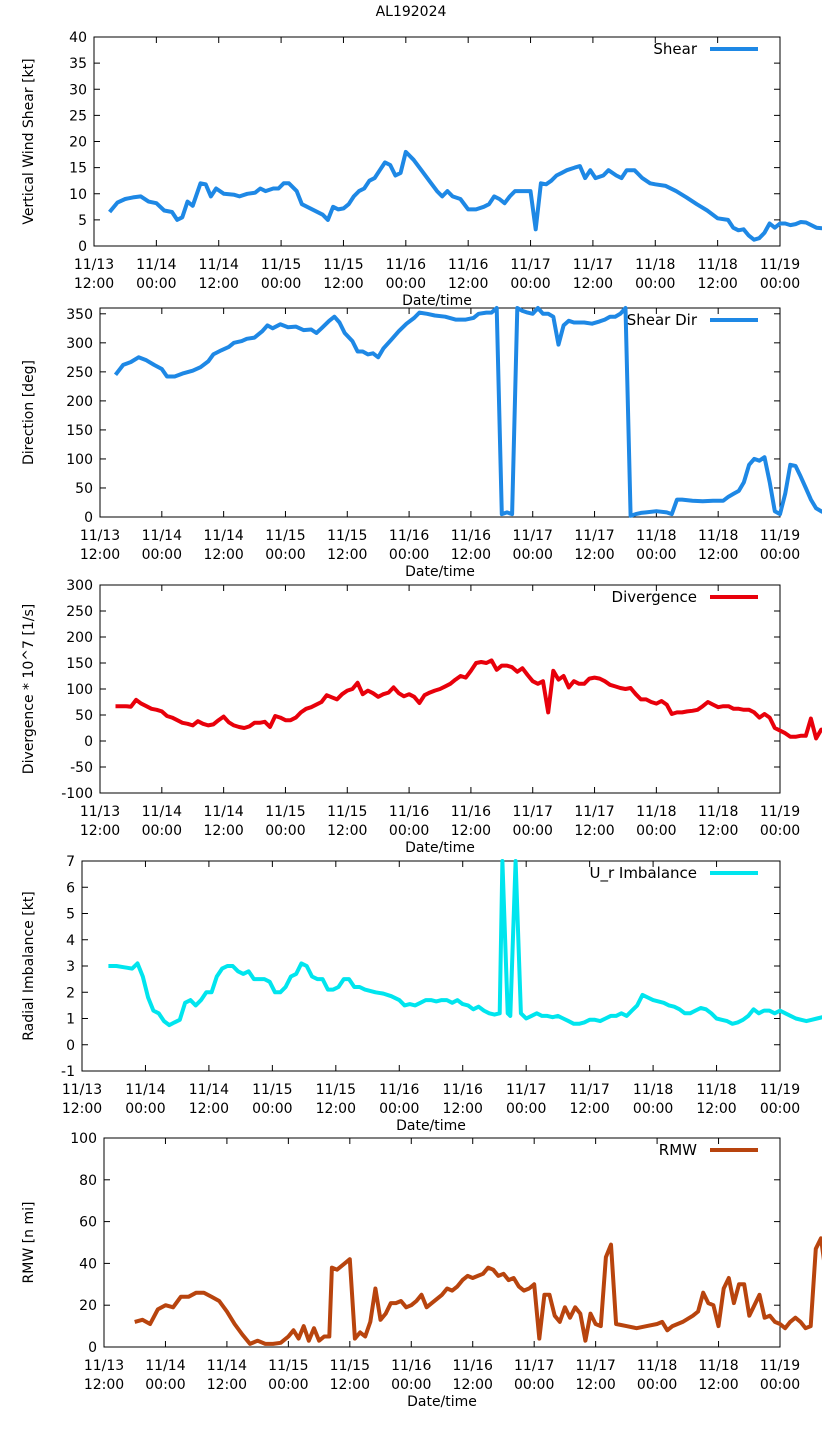 This screenshot has width=822, height=1439. What do you see at coordinates (77, 794) in the screenshot?
I see `y-tick-label: -100` at bounding box center [77, 794].